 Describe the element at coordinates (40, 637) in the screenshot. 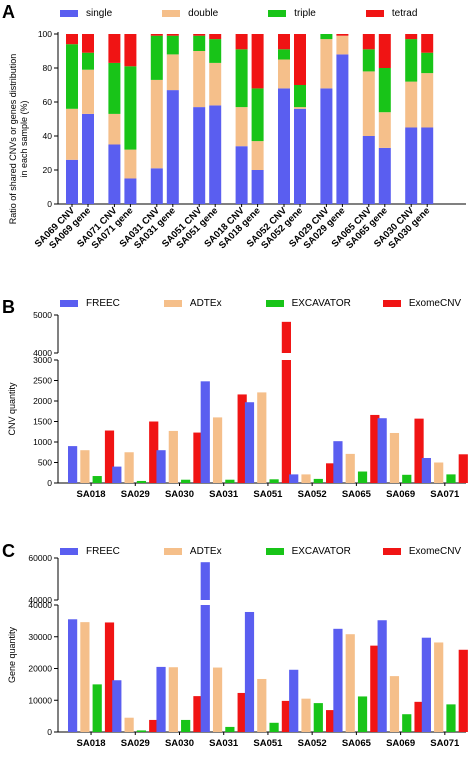

I see `y-tick-label: 30000` at that location.